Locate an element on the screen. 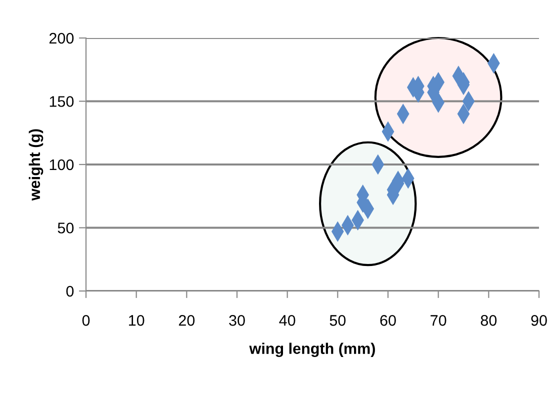 The height and width of the screenshot is (412, 559). x-tick-label: 10 is located at coordinates (136, 320).